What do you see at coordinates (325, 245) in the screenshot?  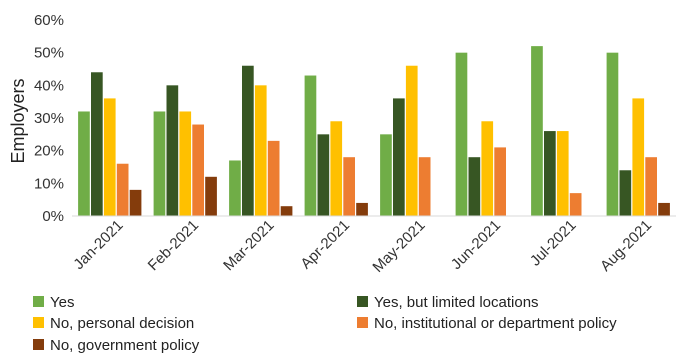 I see `x-tick-label: Apr-2021` at bounding box center [325, 245].